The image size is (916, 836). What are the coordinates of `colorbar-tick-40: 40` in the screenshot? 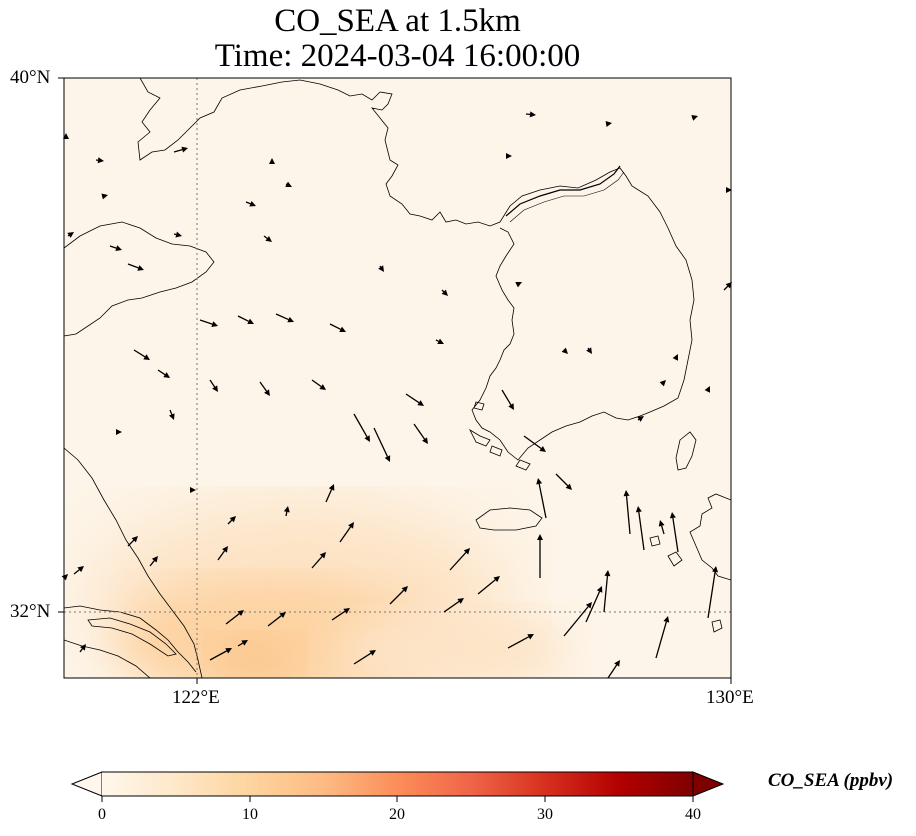 It's located at (693, 814).